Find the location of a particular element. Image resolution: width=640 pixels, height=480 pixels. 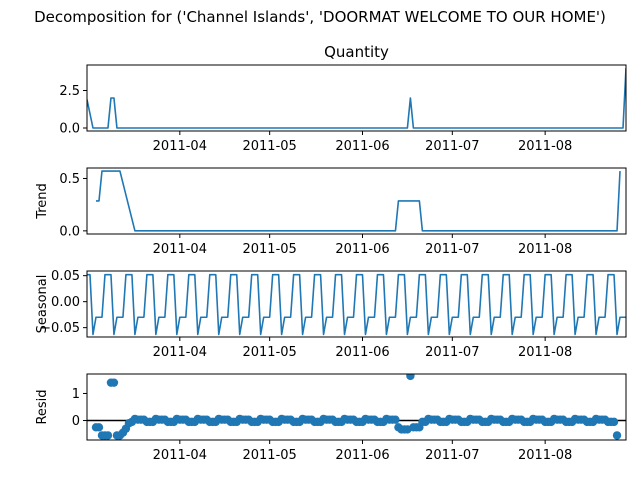

y-tick-label: 0 is located at coordinates (76, 421).